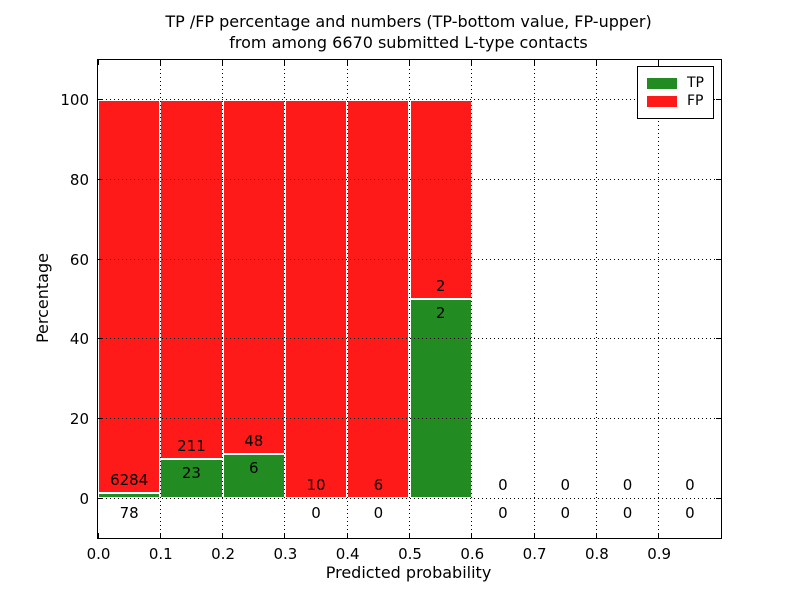 This screenshot has width=800, height=600. What do you see at coordinates (79, 259) in the screenshot?
I see `y-tick-label: 60` at bounding box center [79, 259].